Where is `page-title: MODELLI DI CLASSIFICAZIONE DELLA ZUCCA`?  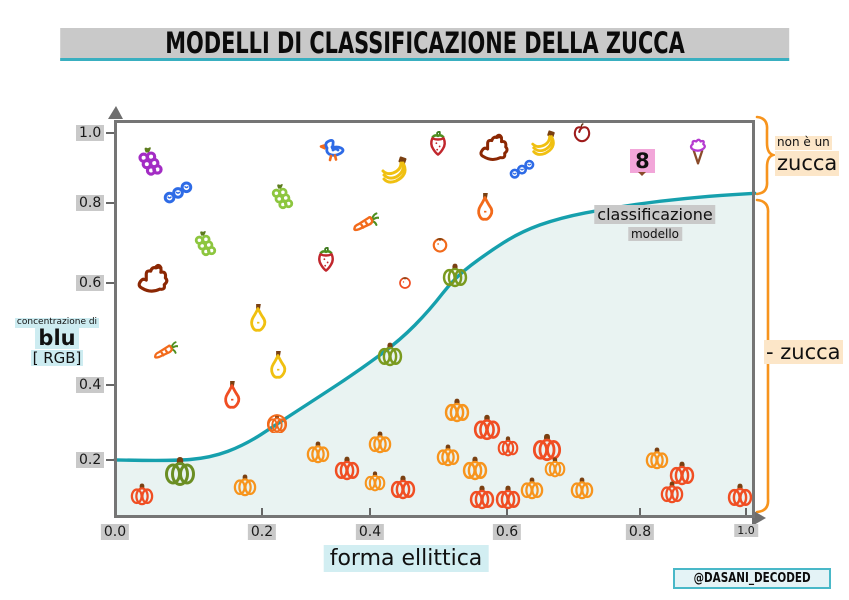
page-title: MODELLI DI CLASSIFICAZIONE DELLA ZUCCA is located at coordinates (424, 44).